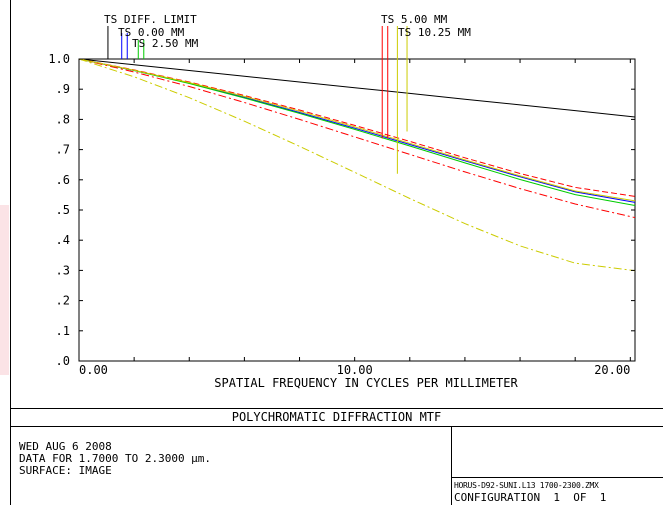 This screenshot has width=663, height=505. Describe the element at coordinates (63, 119) in the screenshot. I see `y-tick-label: .8` at that location.